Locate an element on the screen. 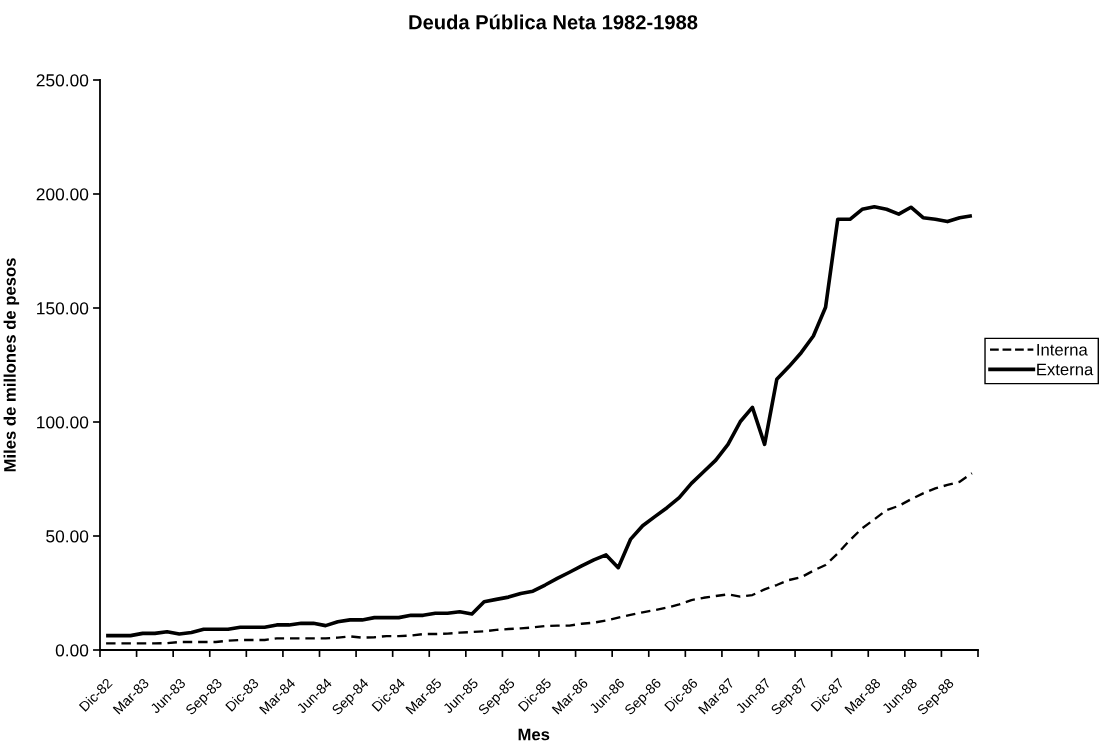  y-tick-label: 150.00 is located at coordinates (63, 308).